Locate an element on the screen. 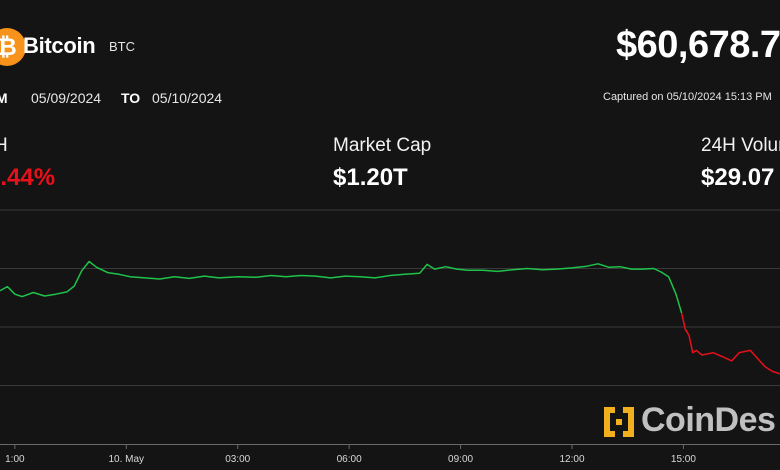 The width and height of the screenshot is (780, 470). price-line-up is located at coordinates (341, 287).